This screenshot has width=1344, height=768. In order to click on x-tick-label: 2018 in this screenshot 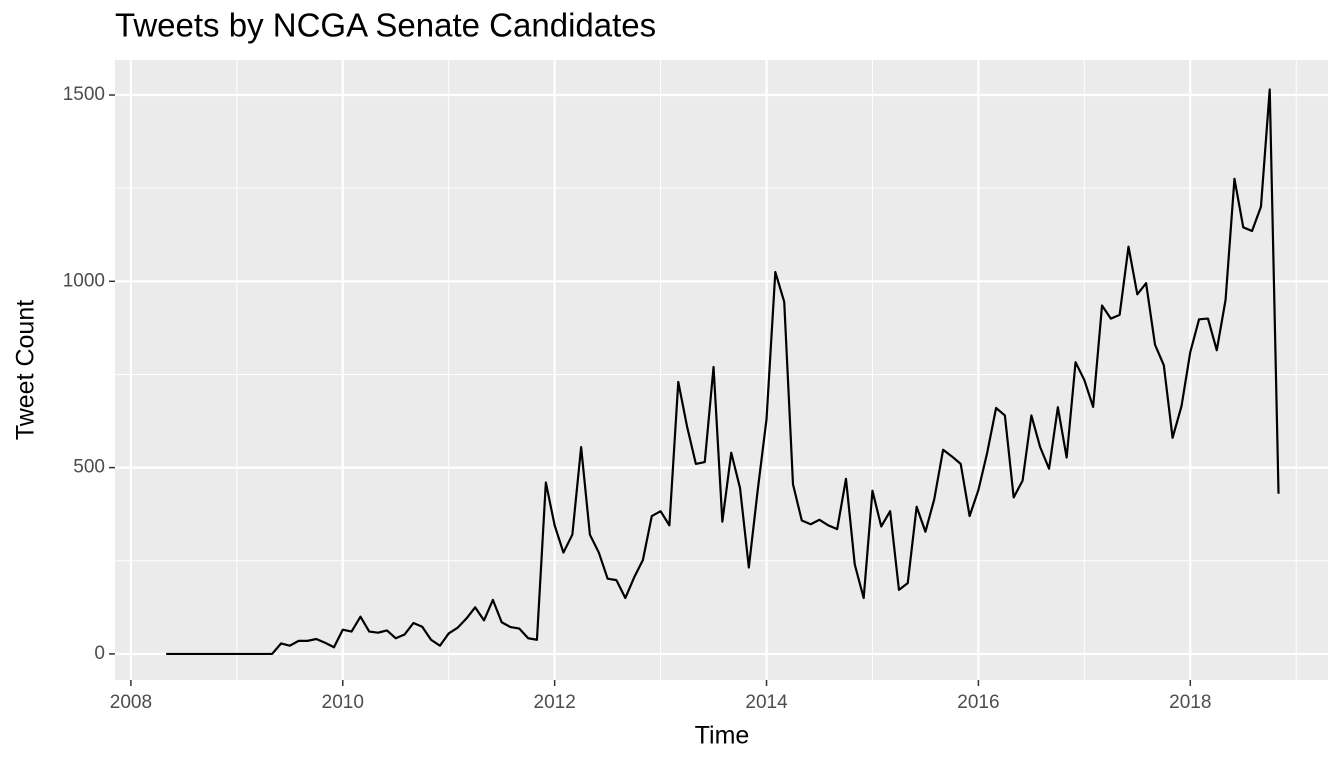, I will do `click(1190, 702)`.